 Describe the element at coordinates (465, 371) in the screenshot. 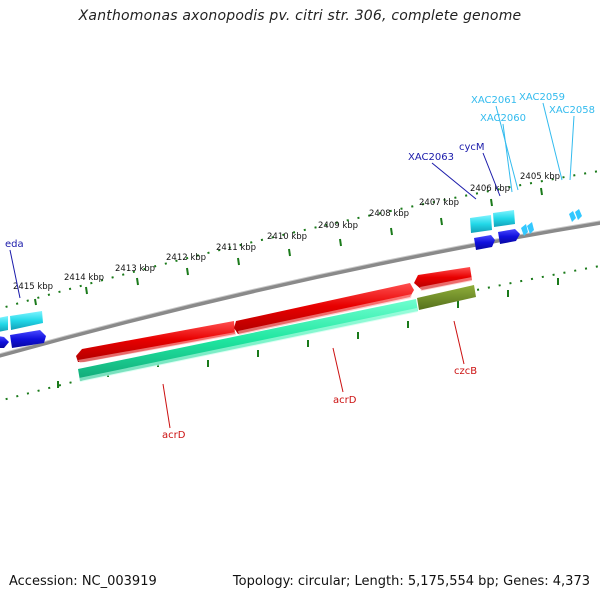

I see `label-czcb: czcB` at that location.